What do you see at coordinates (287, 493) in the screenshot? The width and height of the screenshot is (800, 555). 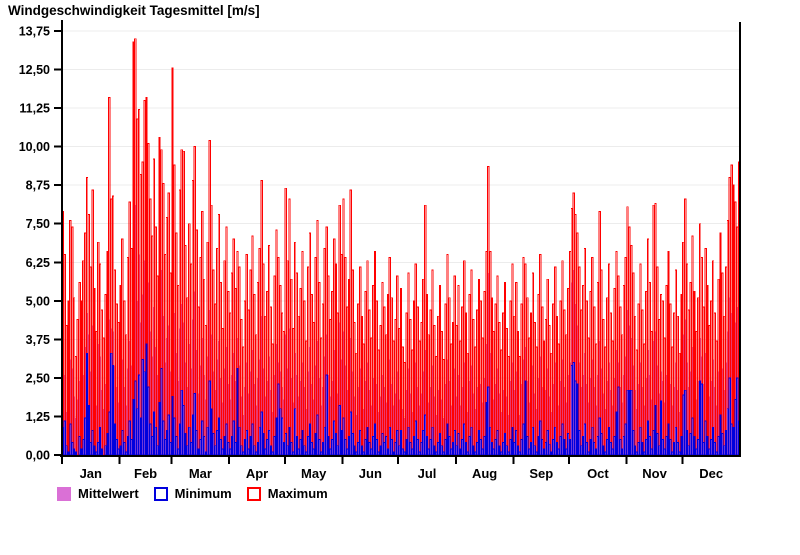 I see `legend-item-maximum: Maximum` at bounding box center [287, 493].